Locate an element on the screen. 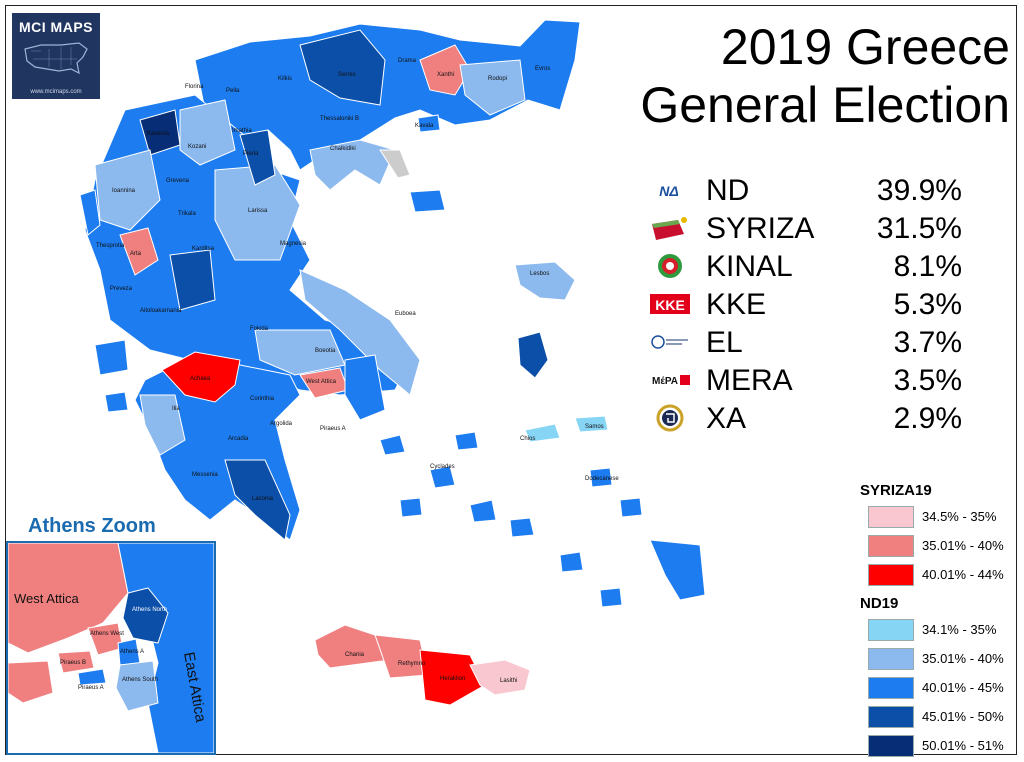  party-name: SYRIZA is located at coordinates (760, 228).